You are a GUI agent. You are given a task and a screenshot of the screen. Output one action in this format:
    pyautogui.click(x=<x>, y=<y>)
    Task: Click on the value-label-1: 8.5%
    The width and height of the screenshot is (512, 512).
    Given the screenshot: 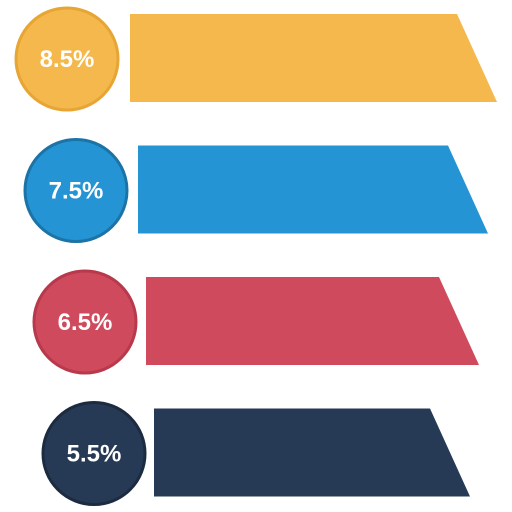 What is the action you would take?
    pyautogui.click(x=67, y=59)
    